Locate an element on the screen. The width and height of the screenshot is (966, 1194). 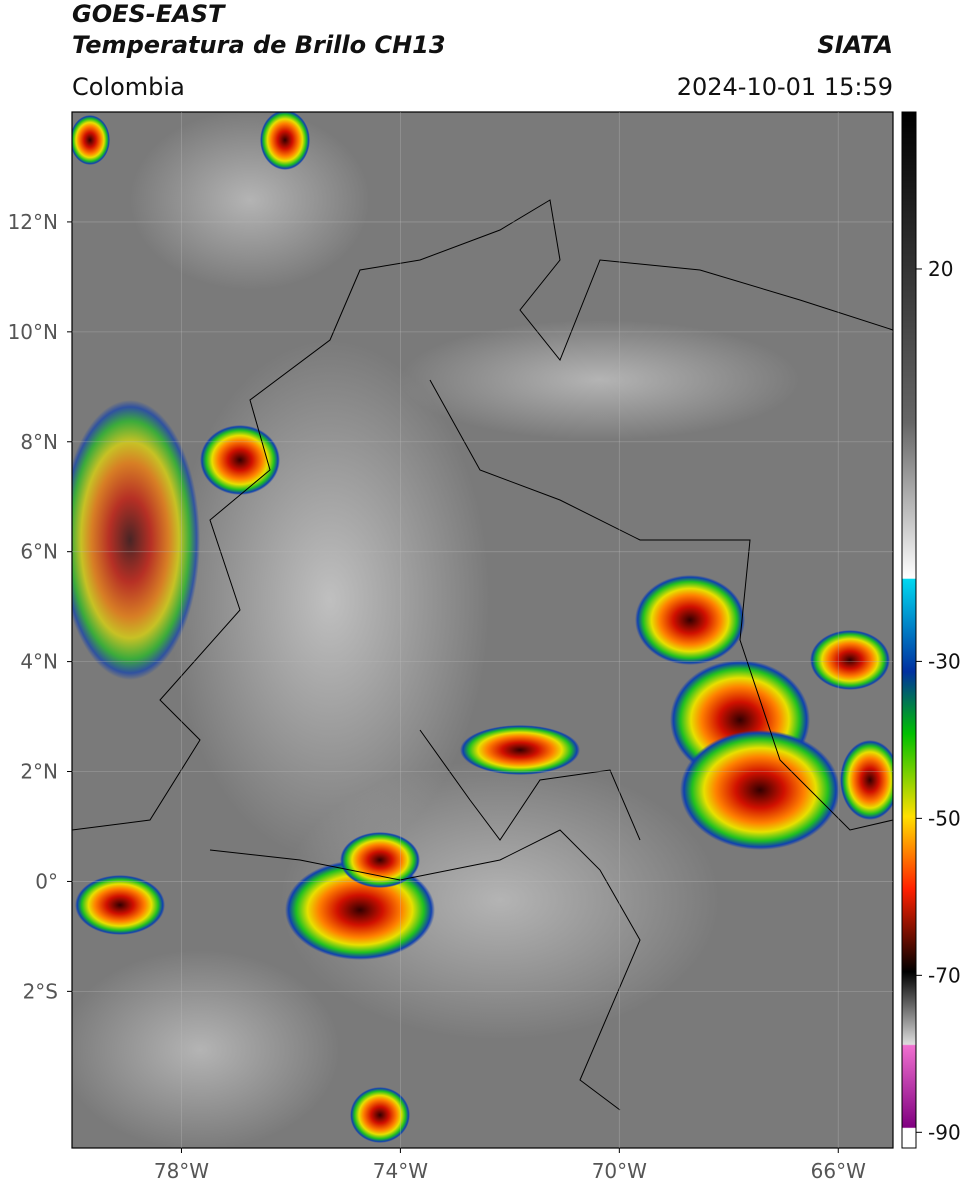
region: Colombia is located at coordinates (128, 87).